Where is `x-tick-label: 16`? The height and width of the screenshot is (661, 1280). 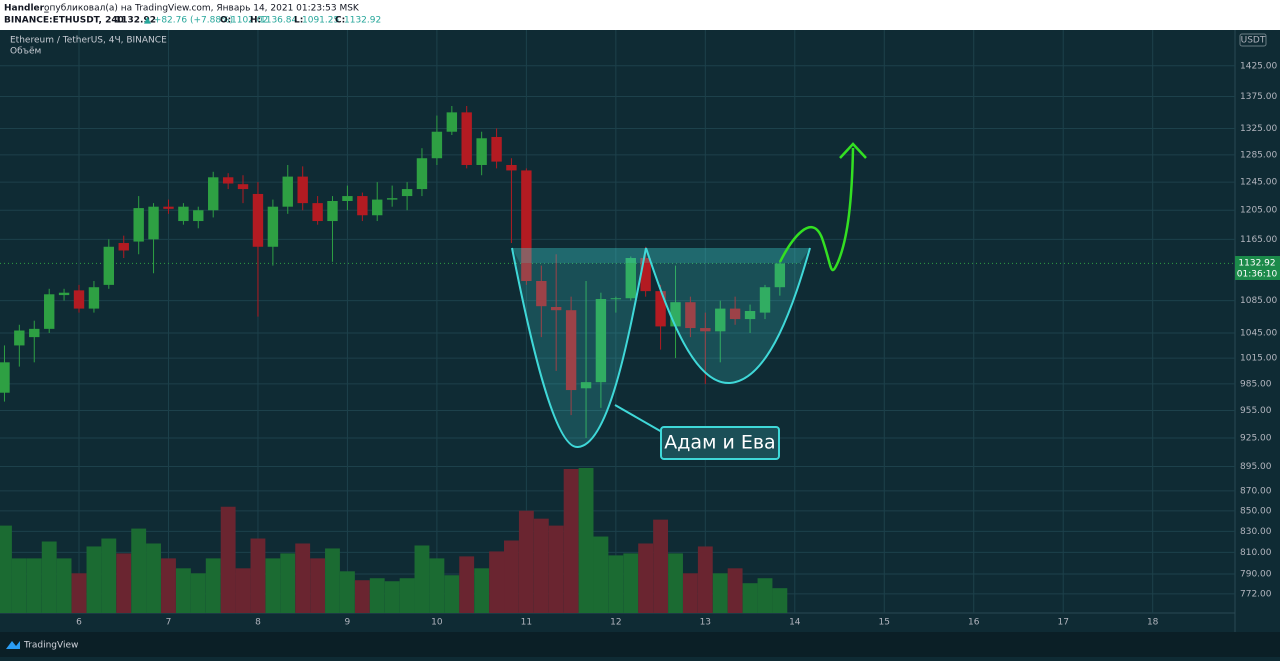 x-tick-label: 16 is located at coordinates (974, 623).